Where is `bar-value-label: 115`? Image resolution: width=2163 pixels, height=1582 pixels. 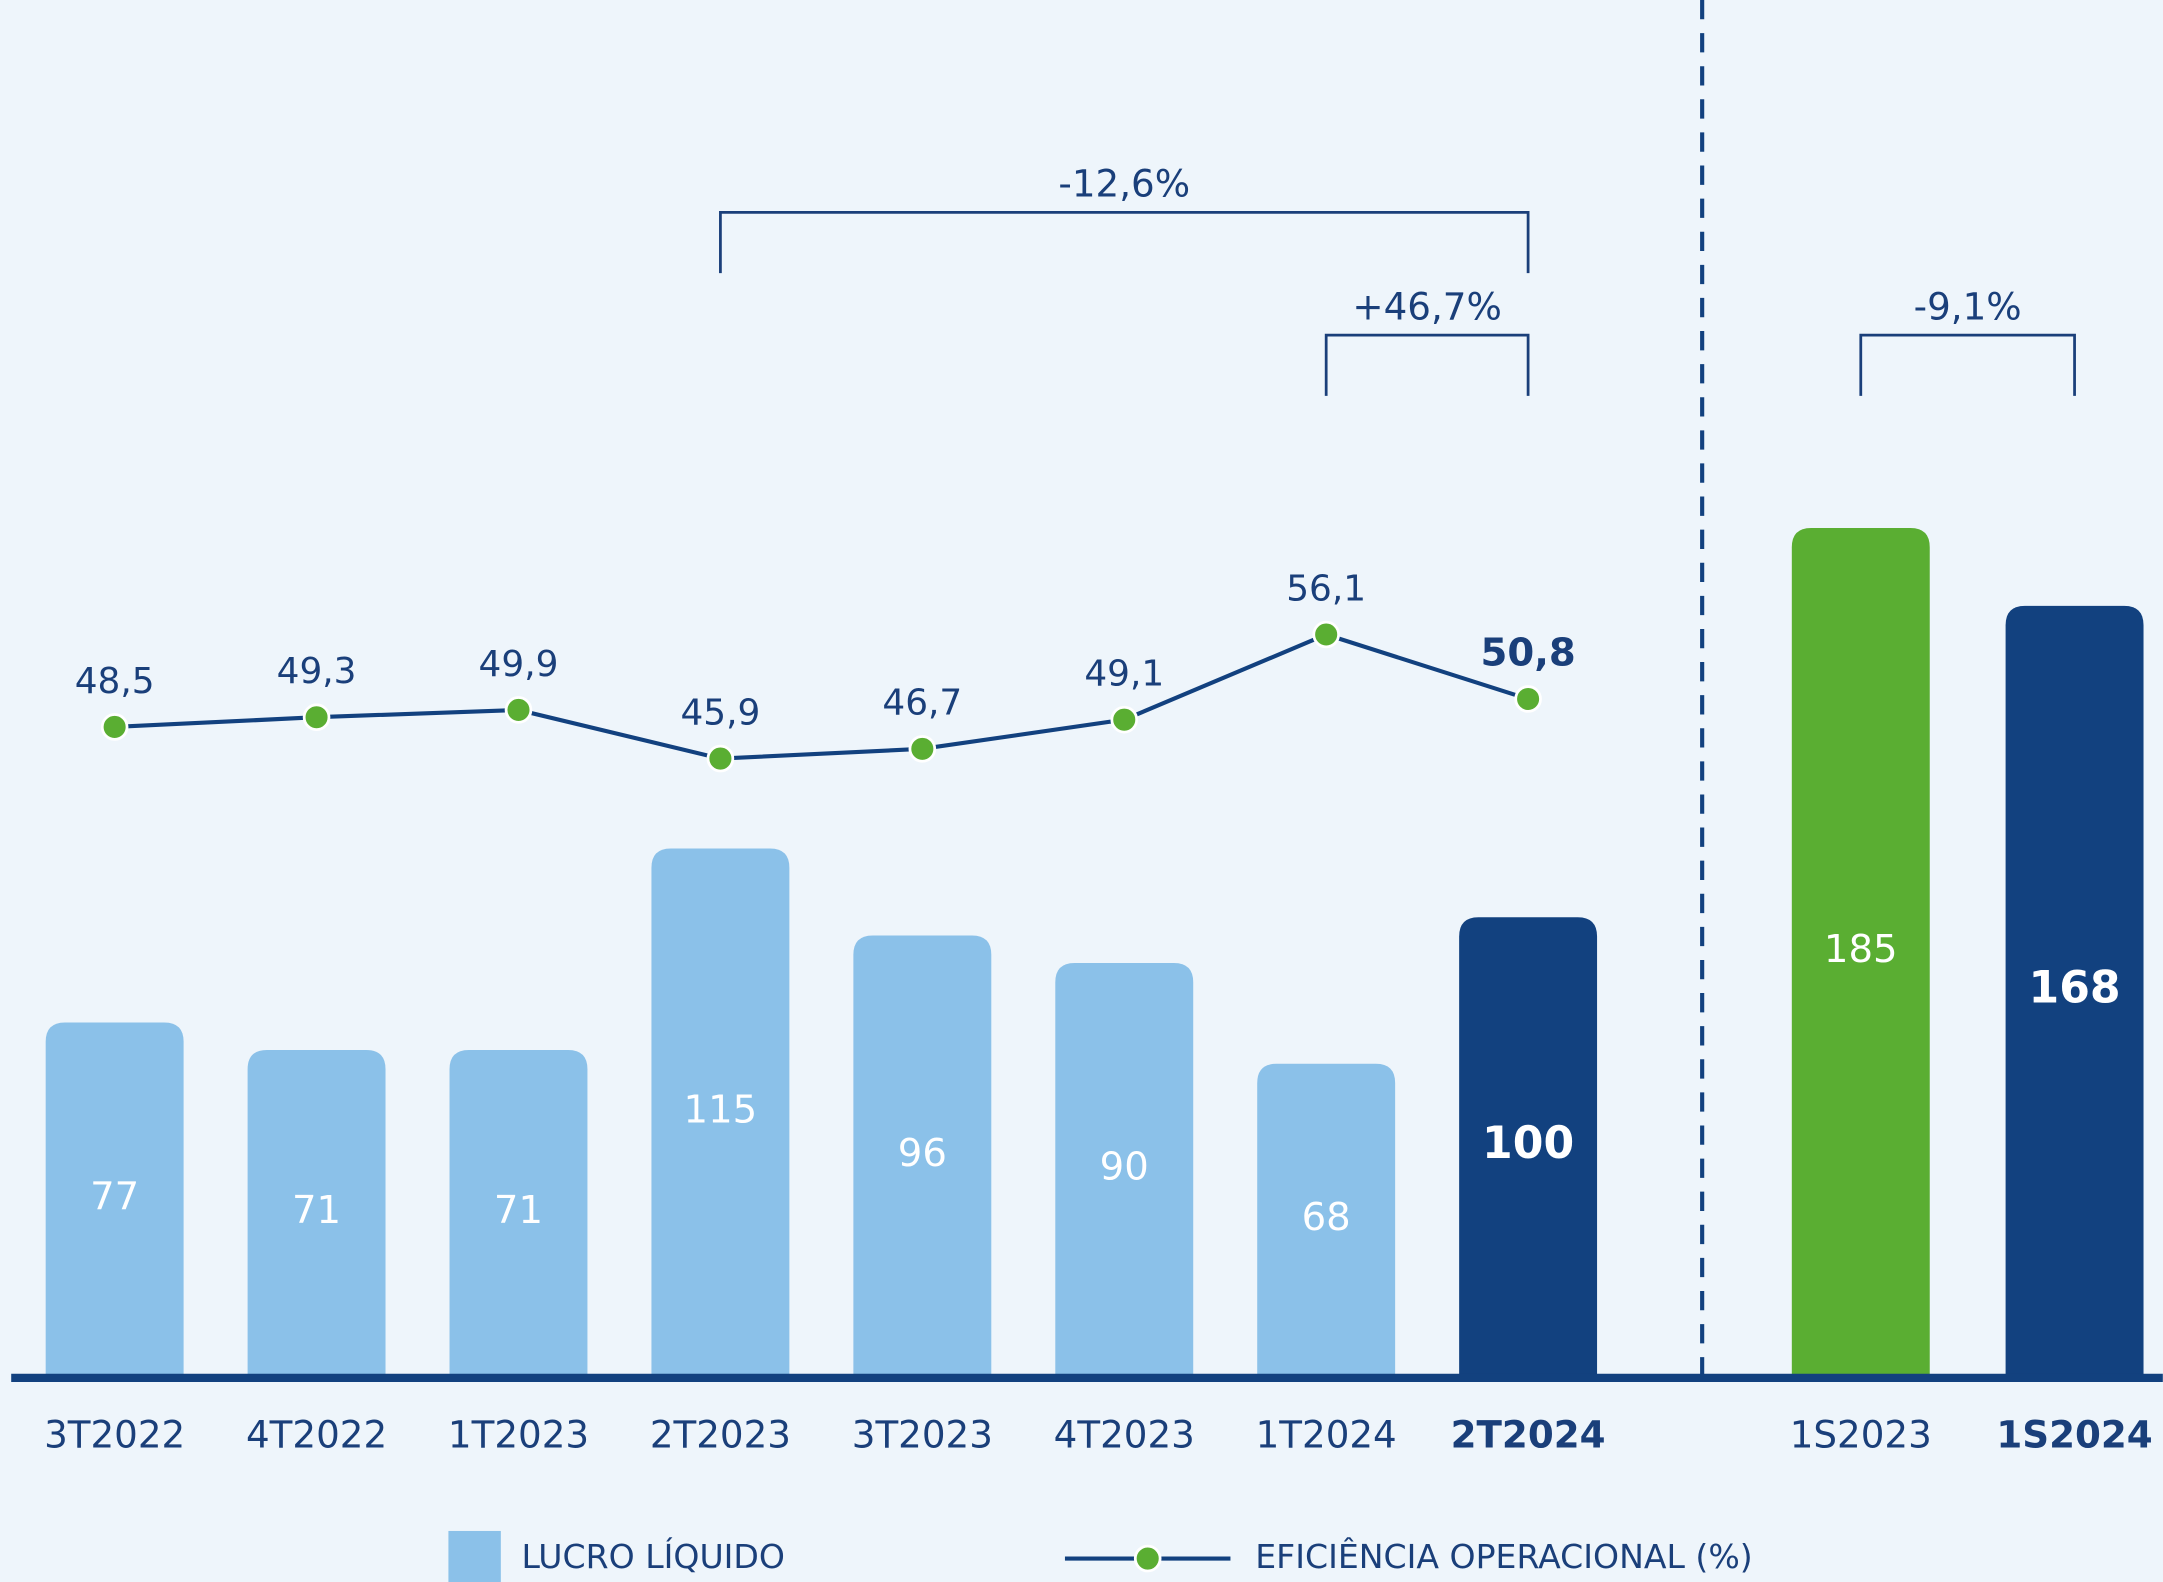
bar-value-label: 115 is located at coordinates (721, 1109).